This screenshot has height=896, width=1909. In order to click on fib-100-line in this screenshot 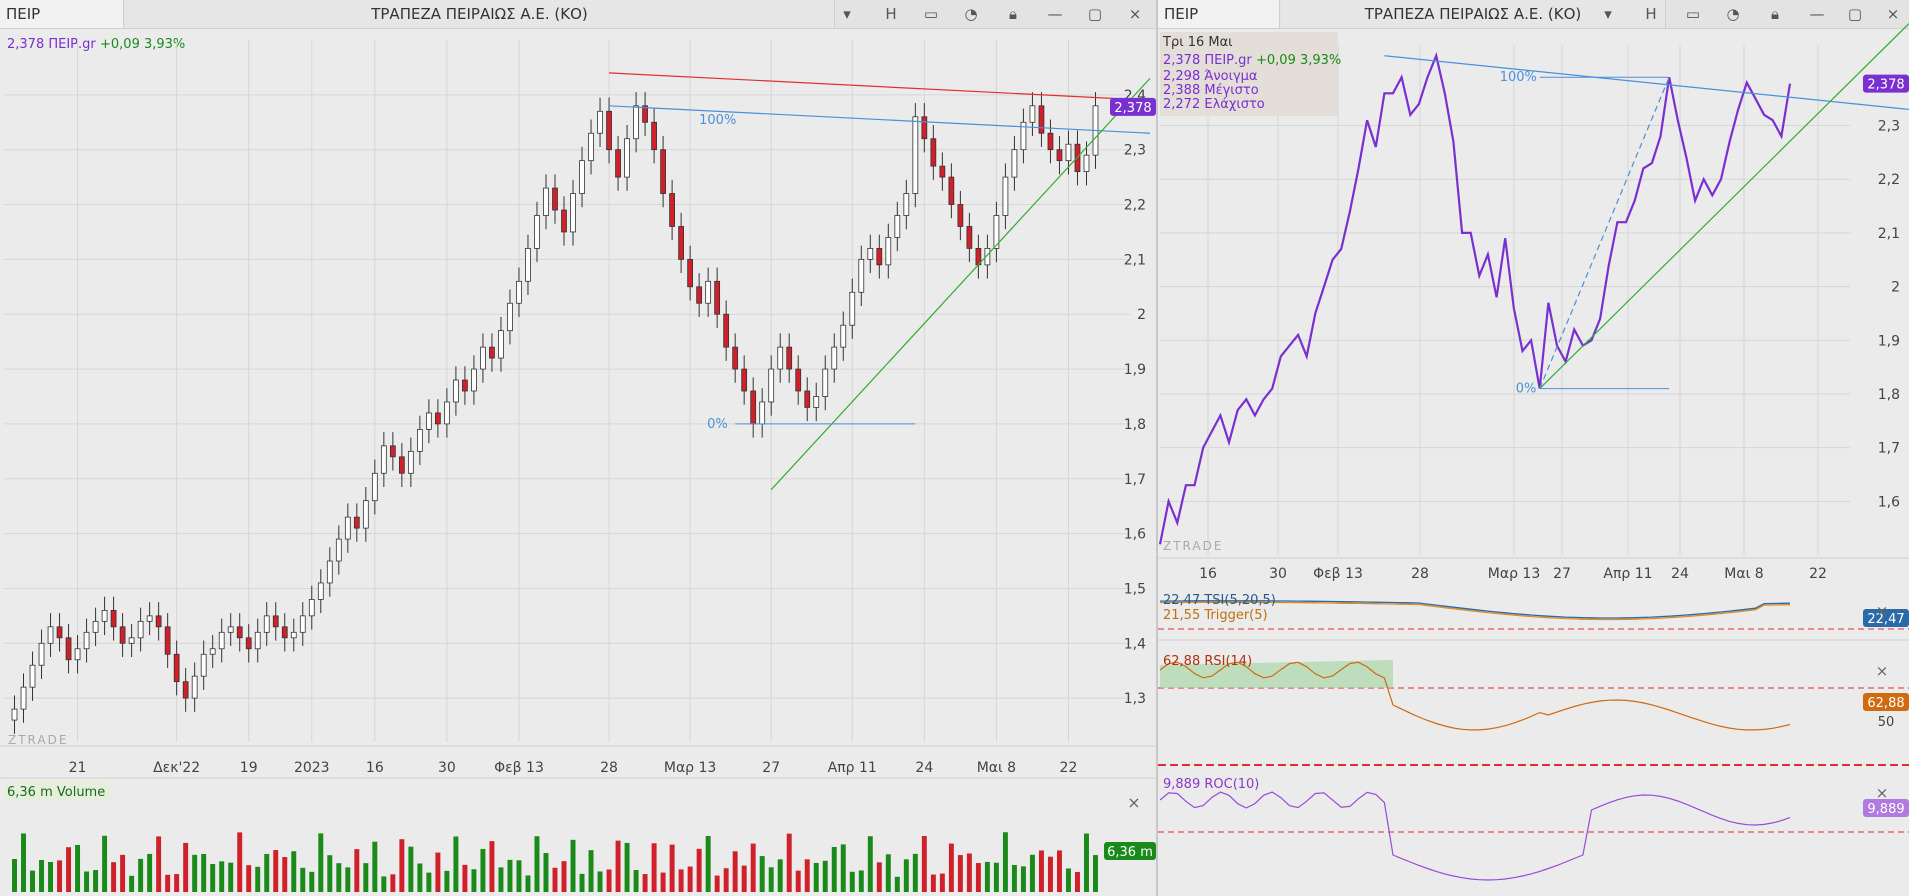, I will do `click(880, 119)`.